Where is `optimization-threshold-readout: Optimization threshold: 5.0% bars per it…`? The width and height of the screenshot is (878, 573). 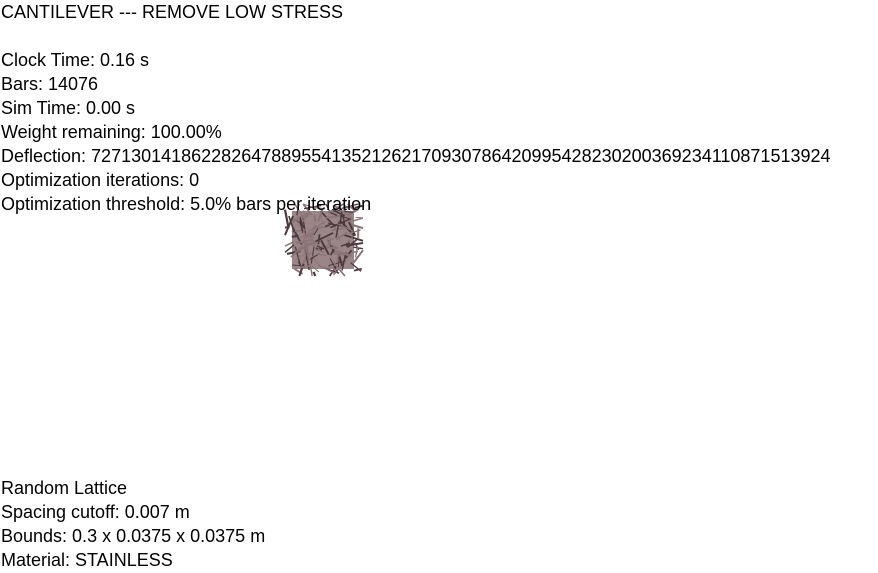 optimization-threshold-readout: Optimization threshold: 5.0% bars per it… is located at coordinates (186, 204).